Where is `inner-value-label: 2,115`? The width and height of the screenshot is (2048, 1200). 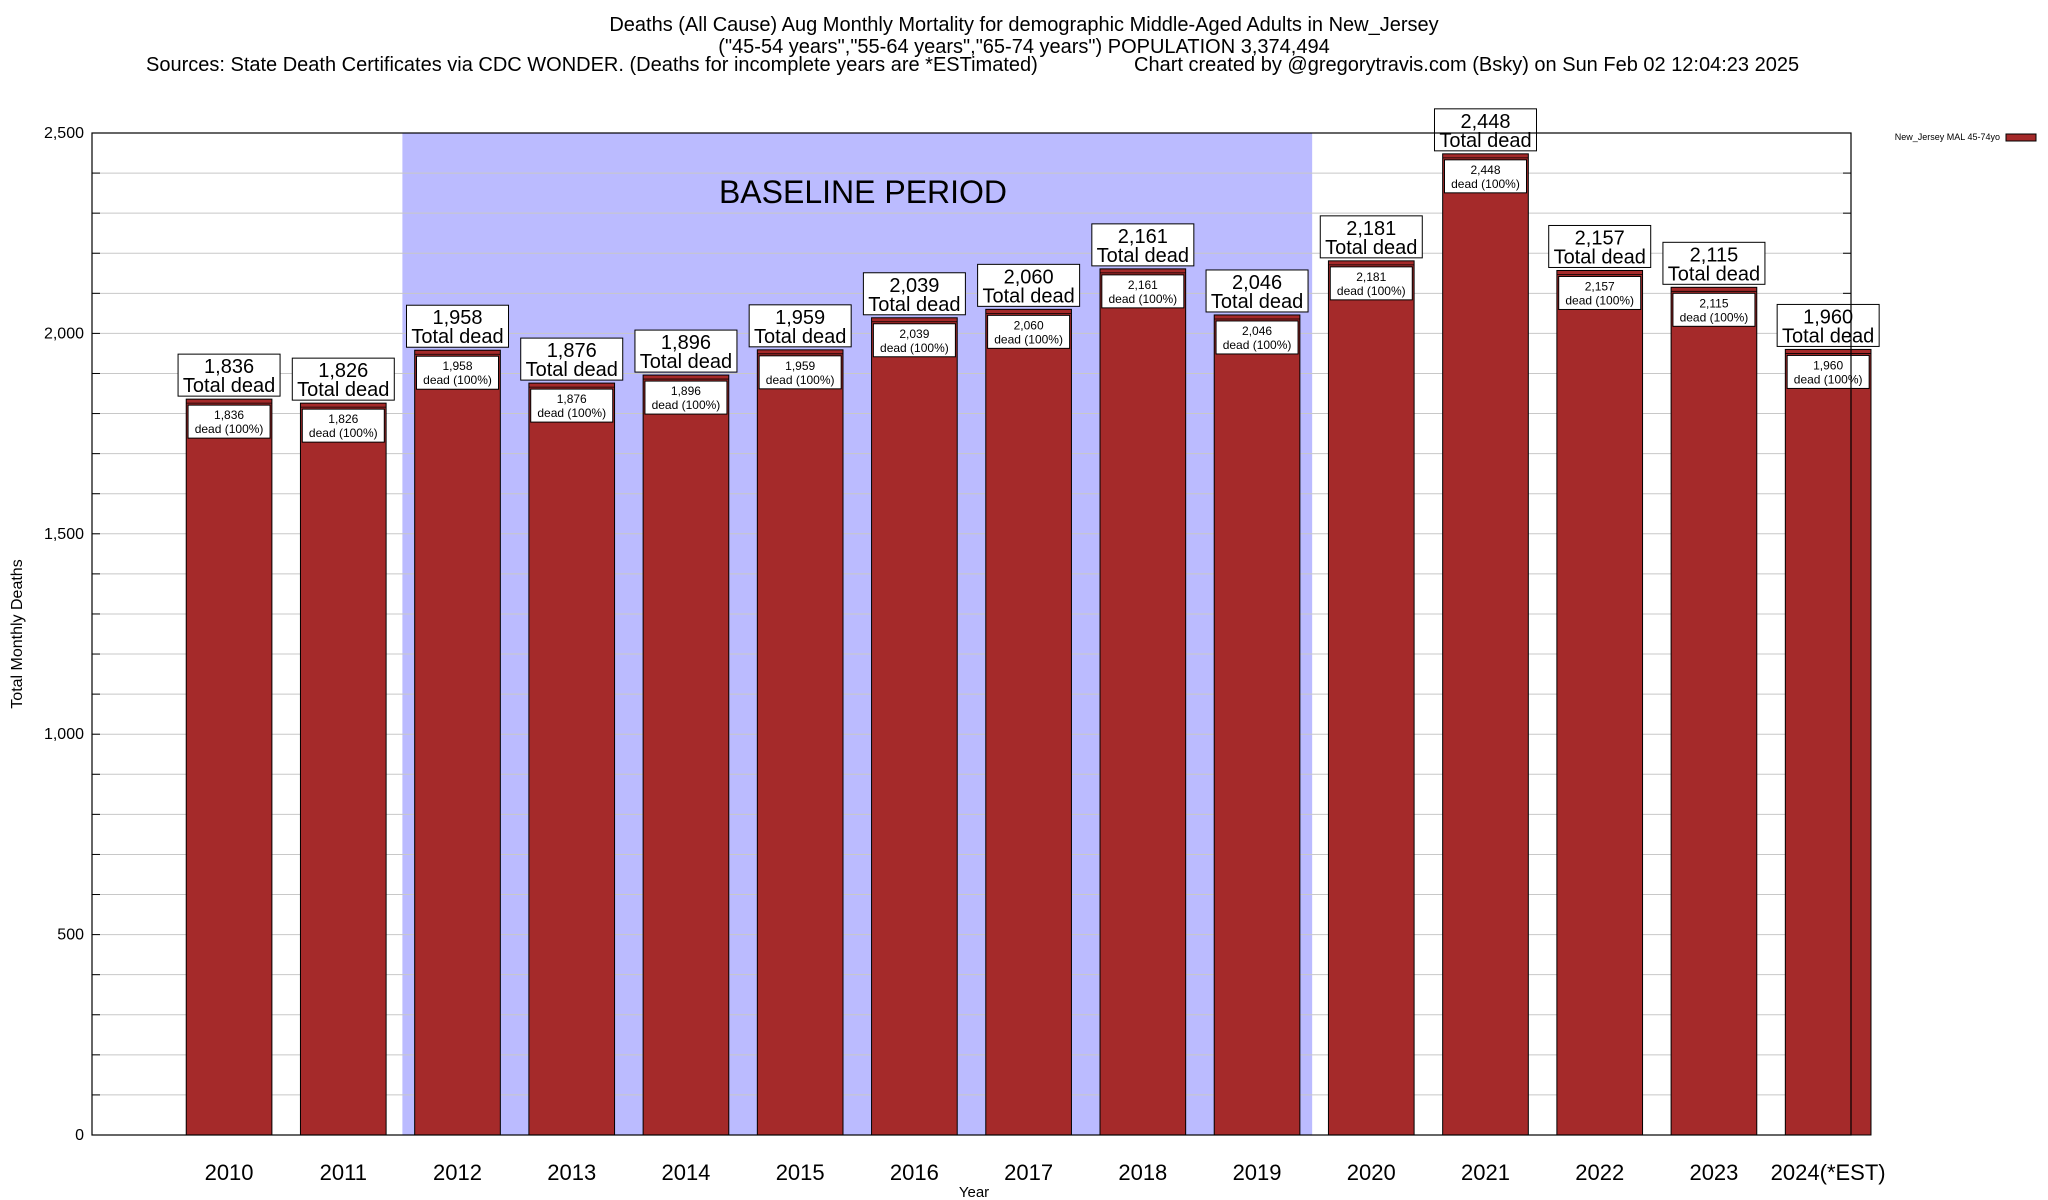 inner-value-label: 2,115 is located at coordinates (1713, 303).